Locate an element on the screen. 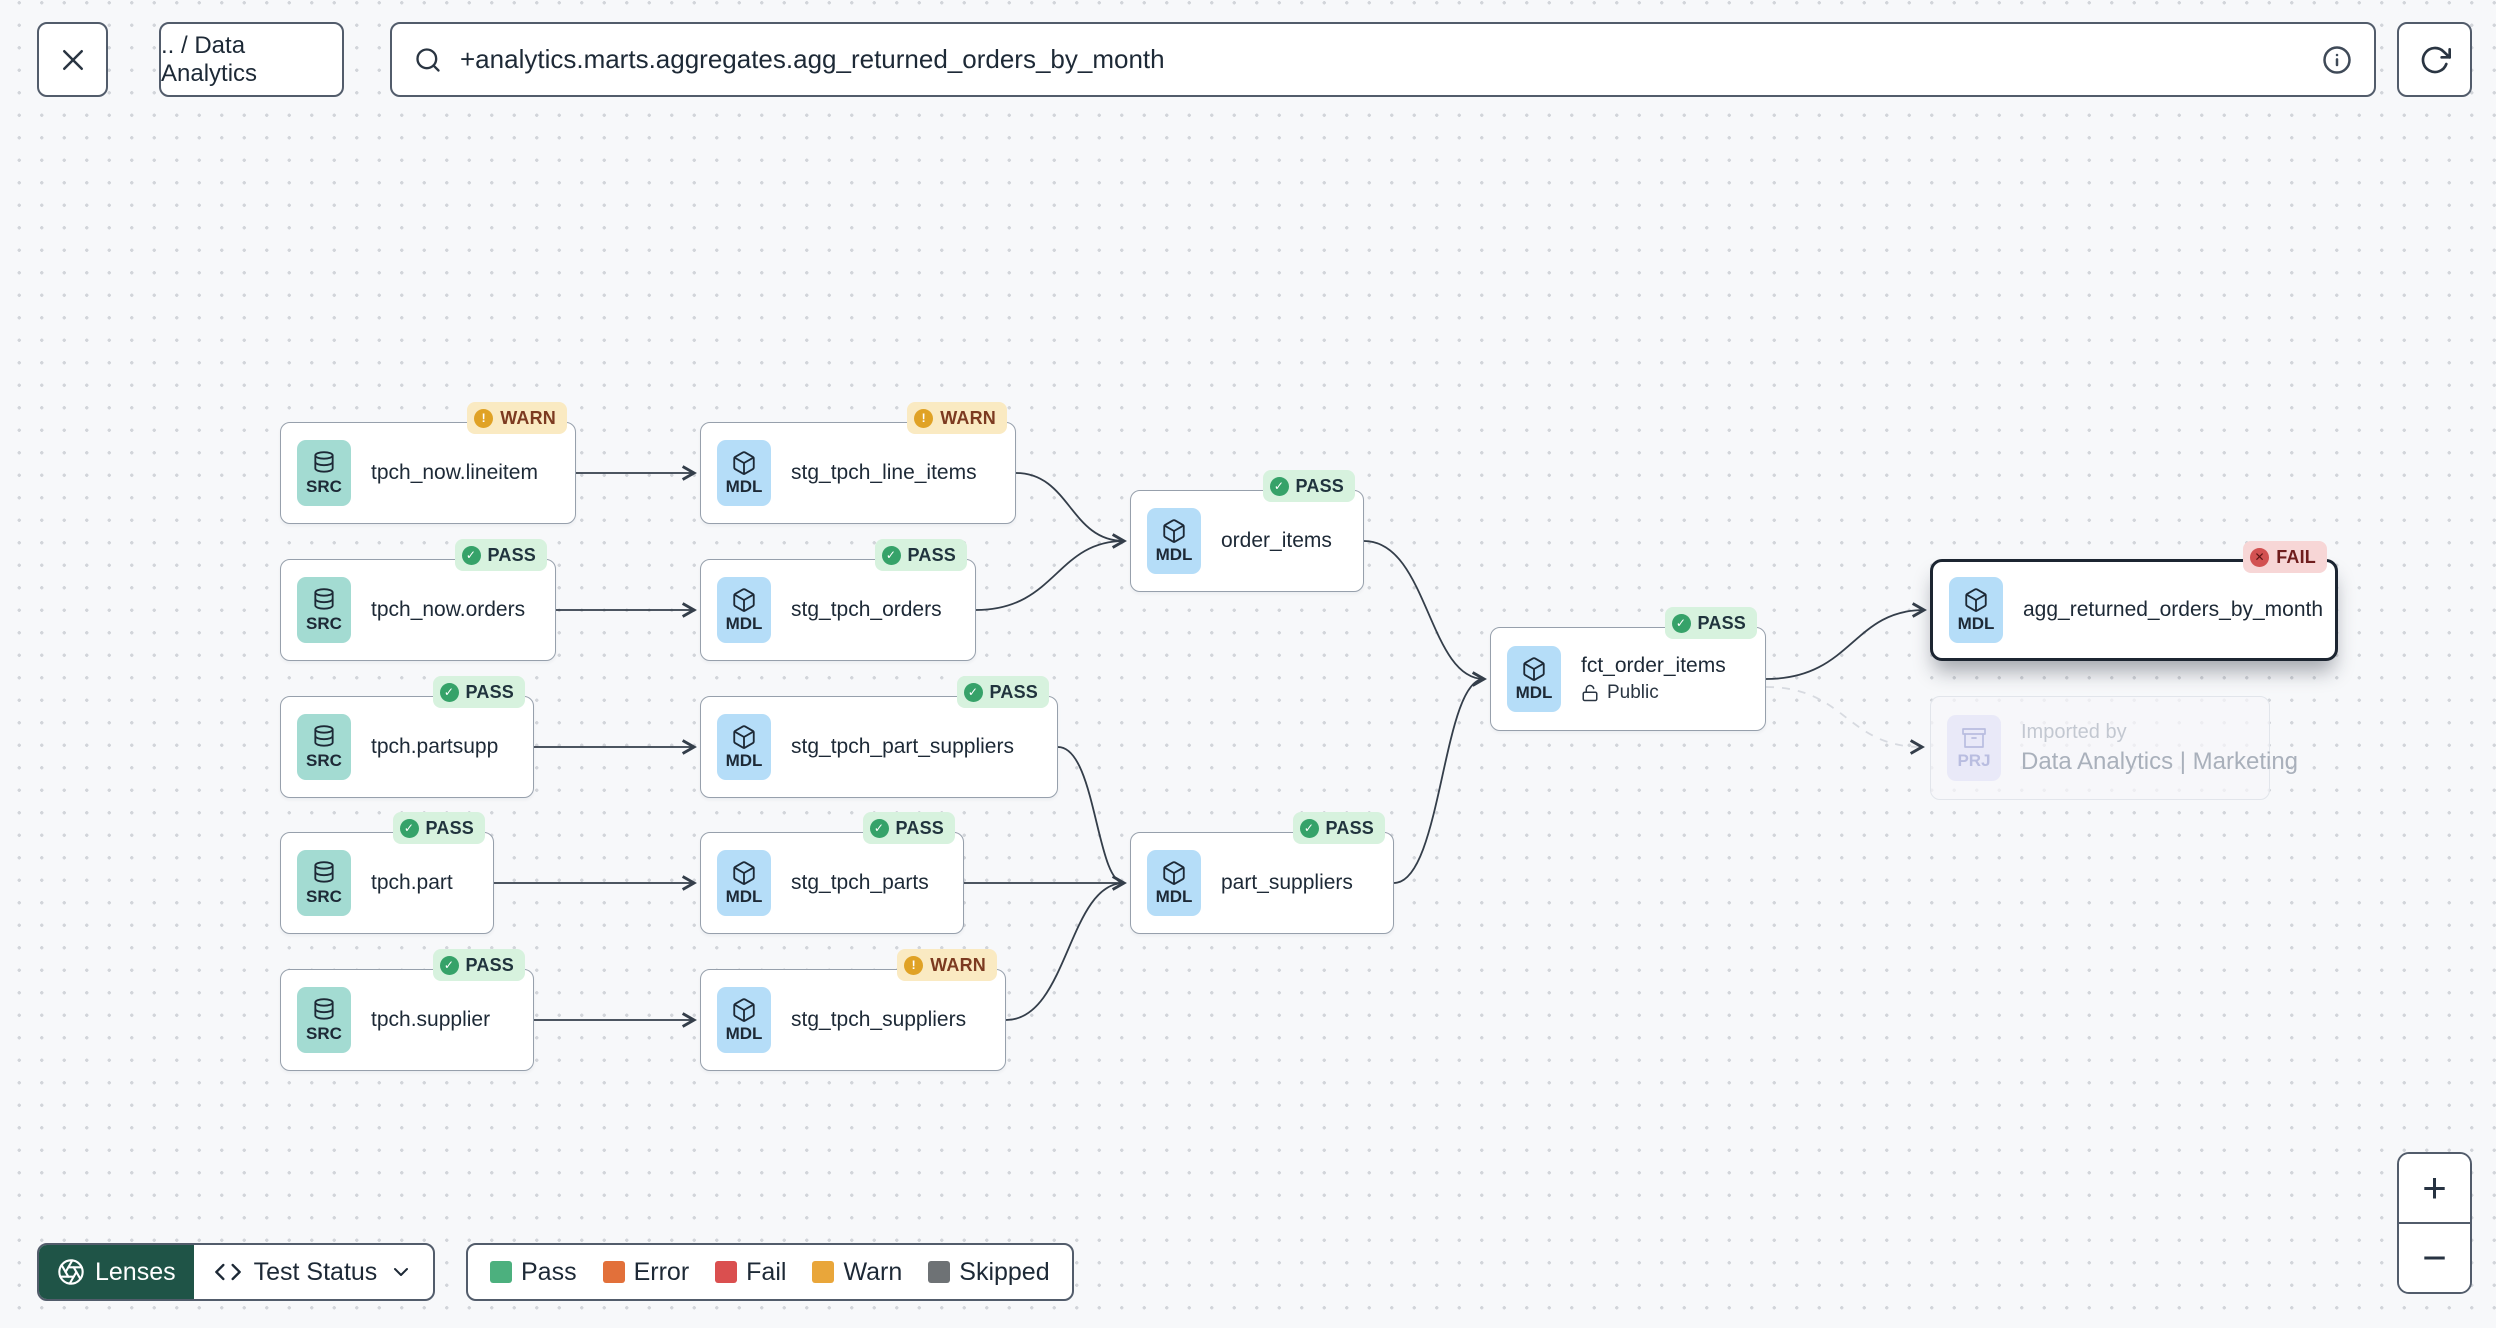 The image size is (2496, 1328). legend-item-warn: Warn is located at coordinates (857, 1272).